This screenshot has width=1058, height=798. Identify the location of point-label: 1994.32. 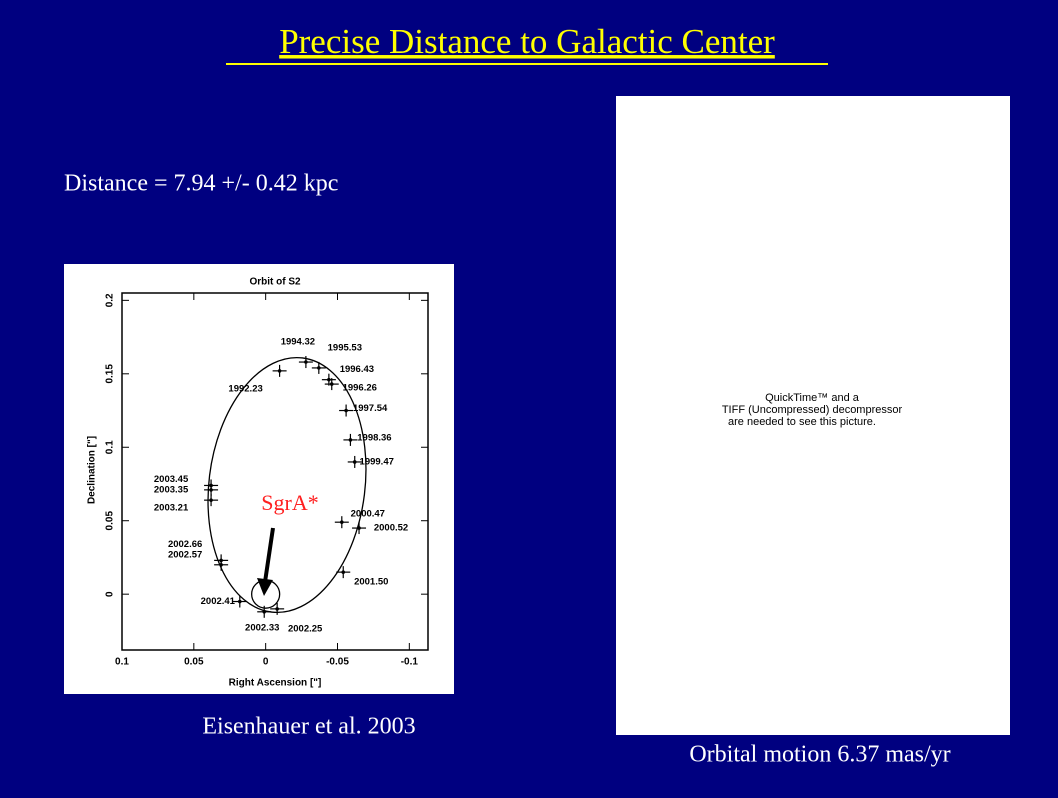
(298, 342).